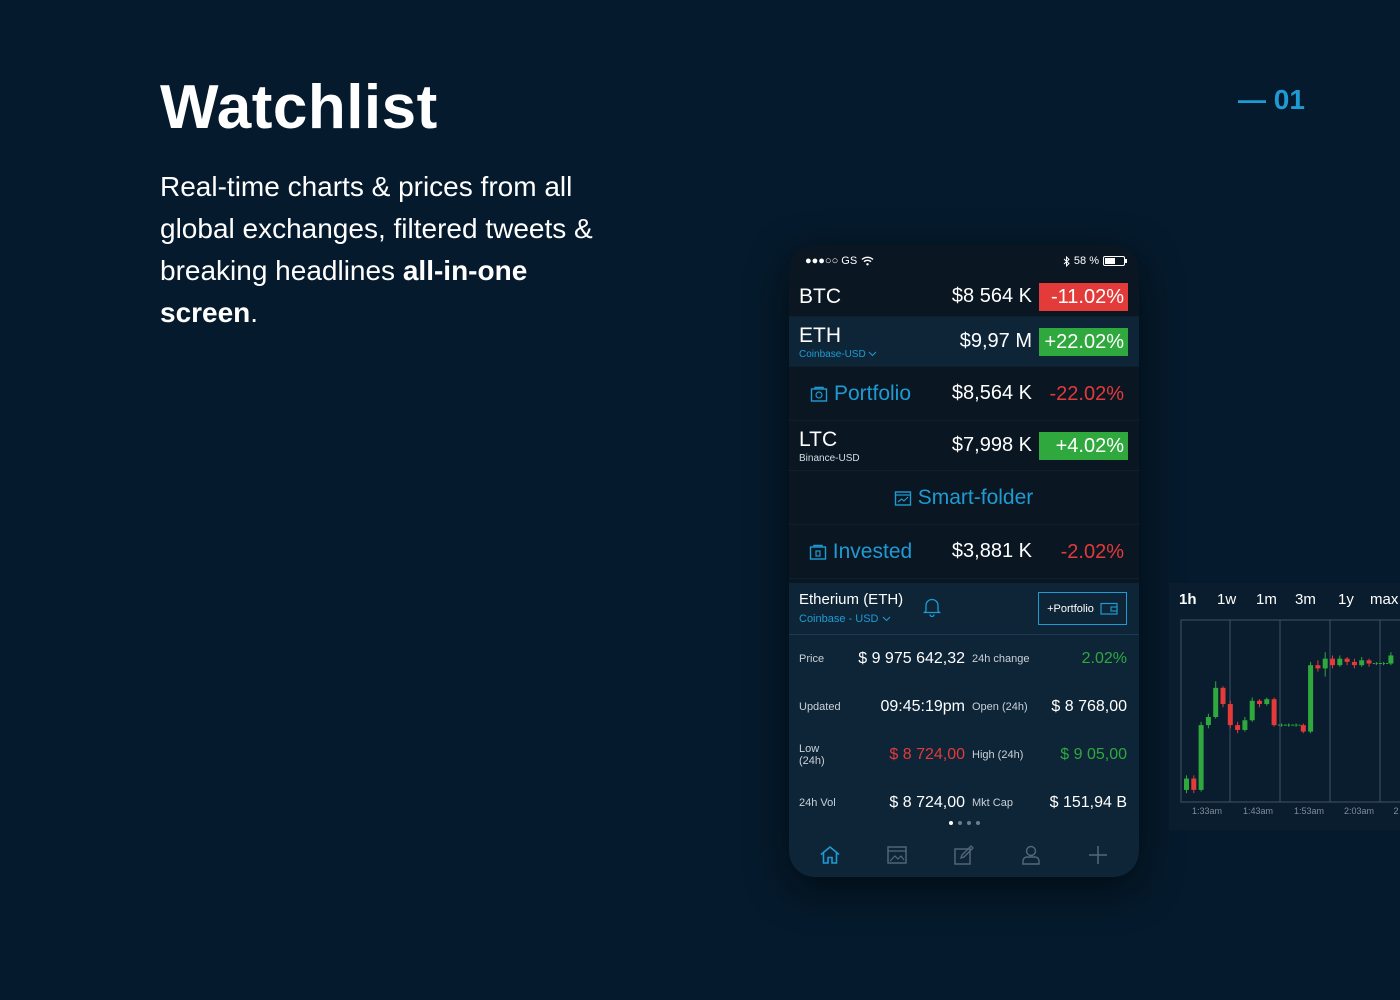  What do you see at coordinates (1083, 445) in the screenshot?
I see `row-change-badge: +4.02%` at bounding box center [1083, 445].